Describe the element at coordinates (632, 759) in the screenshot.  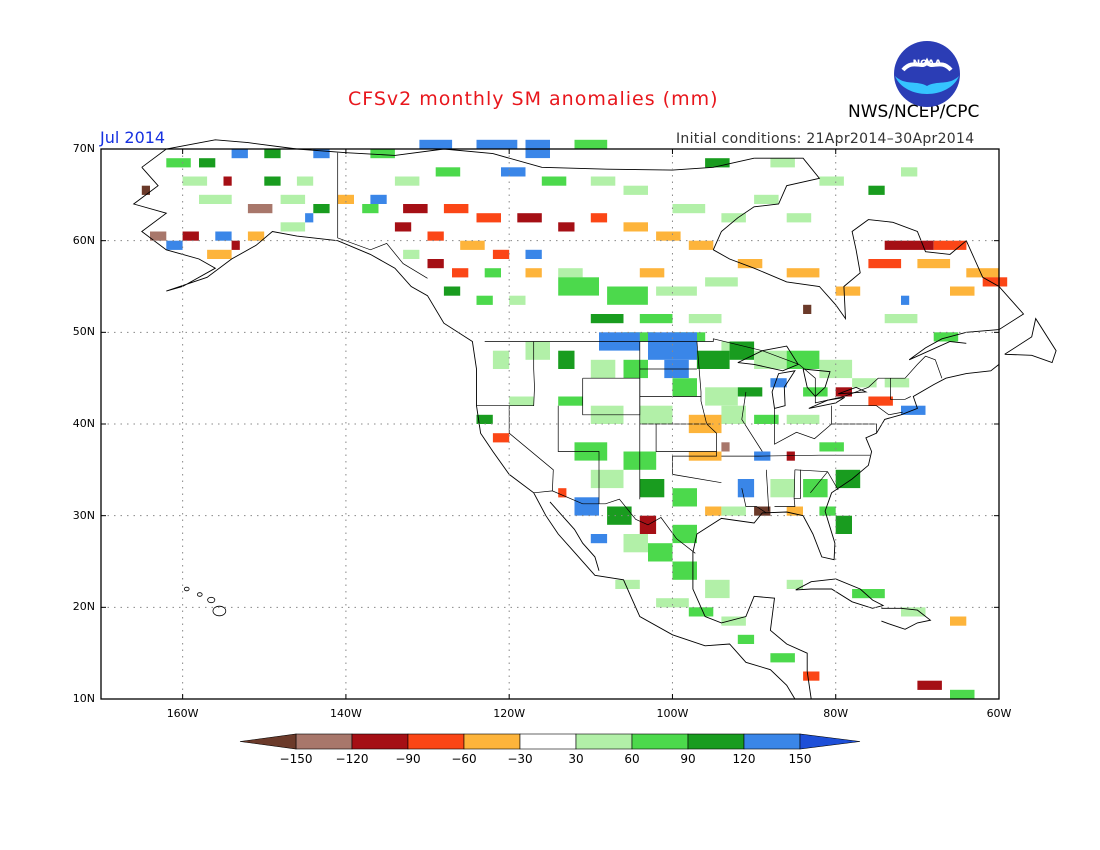
I see `colorbar-label: 60` at that location.